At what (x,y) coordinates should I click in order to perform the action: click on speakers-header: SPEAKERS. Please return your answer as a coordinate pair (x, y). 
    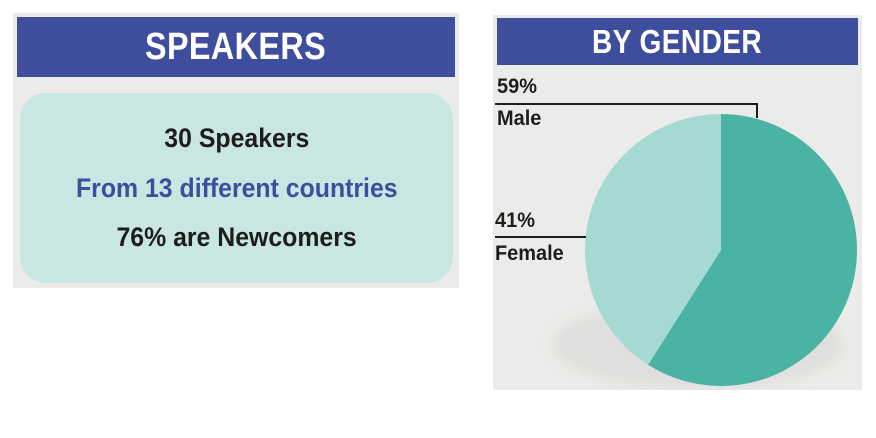
    Looking at the image, I should click on (236, 47).